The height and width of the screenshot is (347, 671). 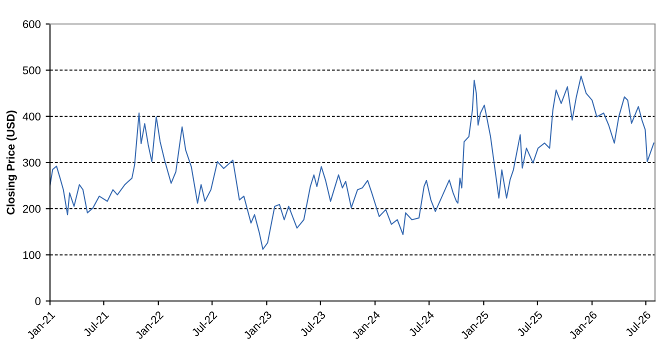 I want to click on y-axis-title: Closing Price (USD), so click(x=11, y=162).